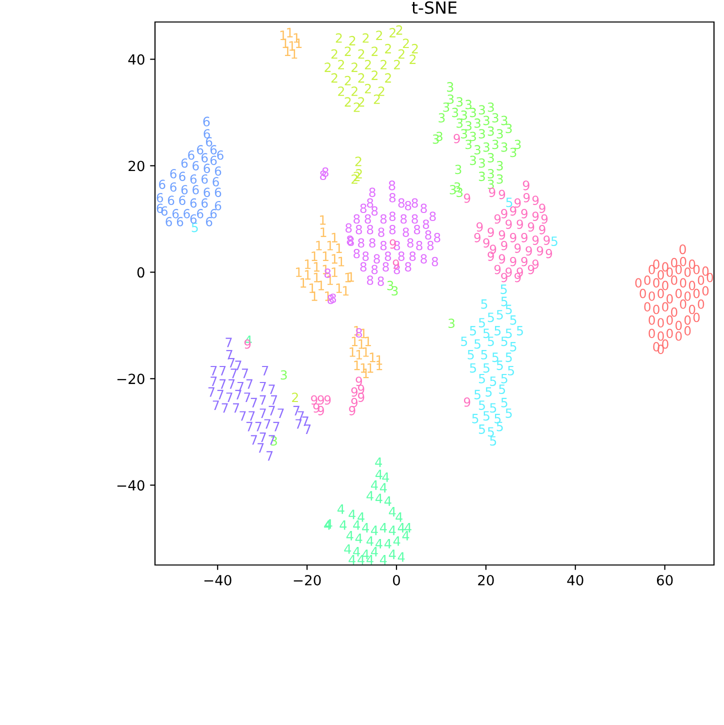 Image resolution: width=724 pixels, height=725 pixels. Describe the element at coordinates (229, 343) in the screenshot. I see `series-label: 7` at that location.